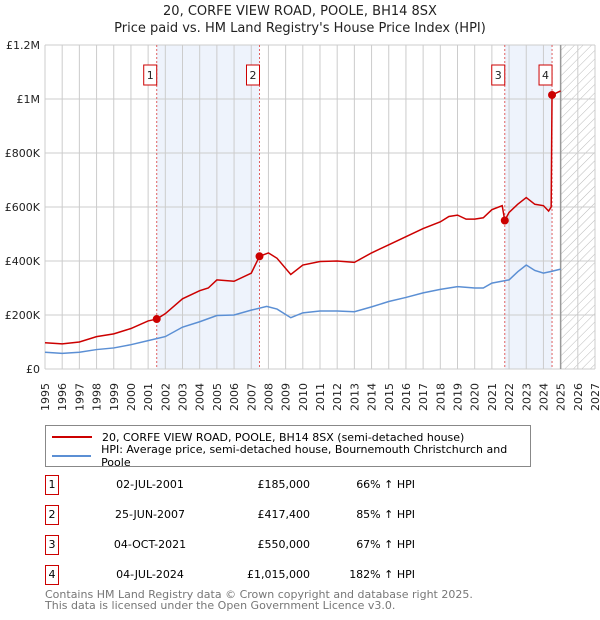 This screenshot has height=620, width=600. I want to click on y-tick-label: £600K, so click(23, 207).